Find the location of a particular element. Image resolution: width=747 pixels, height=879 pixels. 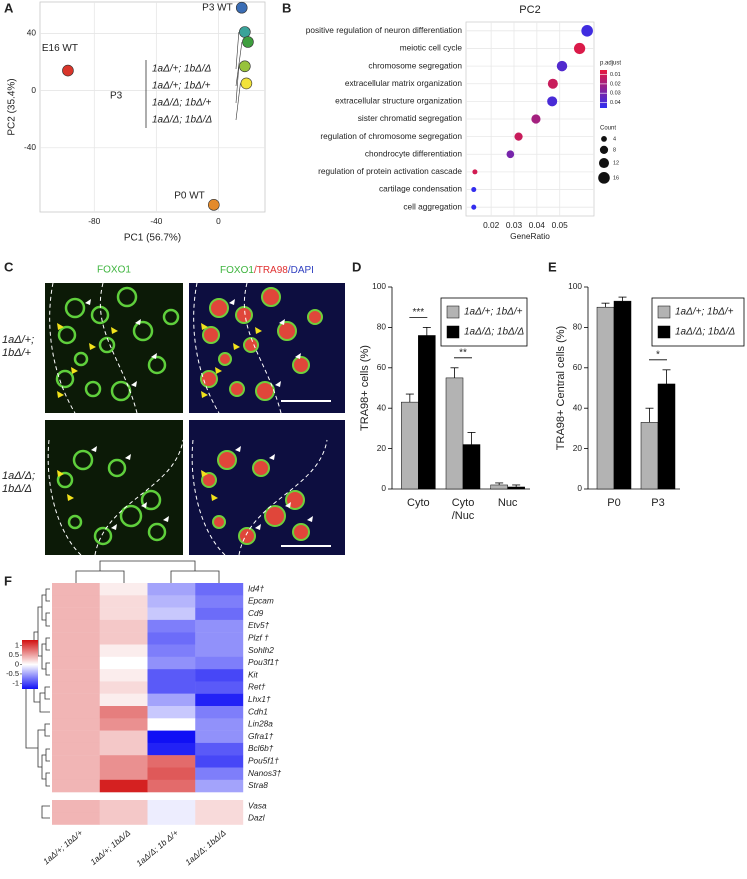

point-label: 1aΔ/+; 1bΔ/Δ is located at coordinates (182, 69).